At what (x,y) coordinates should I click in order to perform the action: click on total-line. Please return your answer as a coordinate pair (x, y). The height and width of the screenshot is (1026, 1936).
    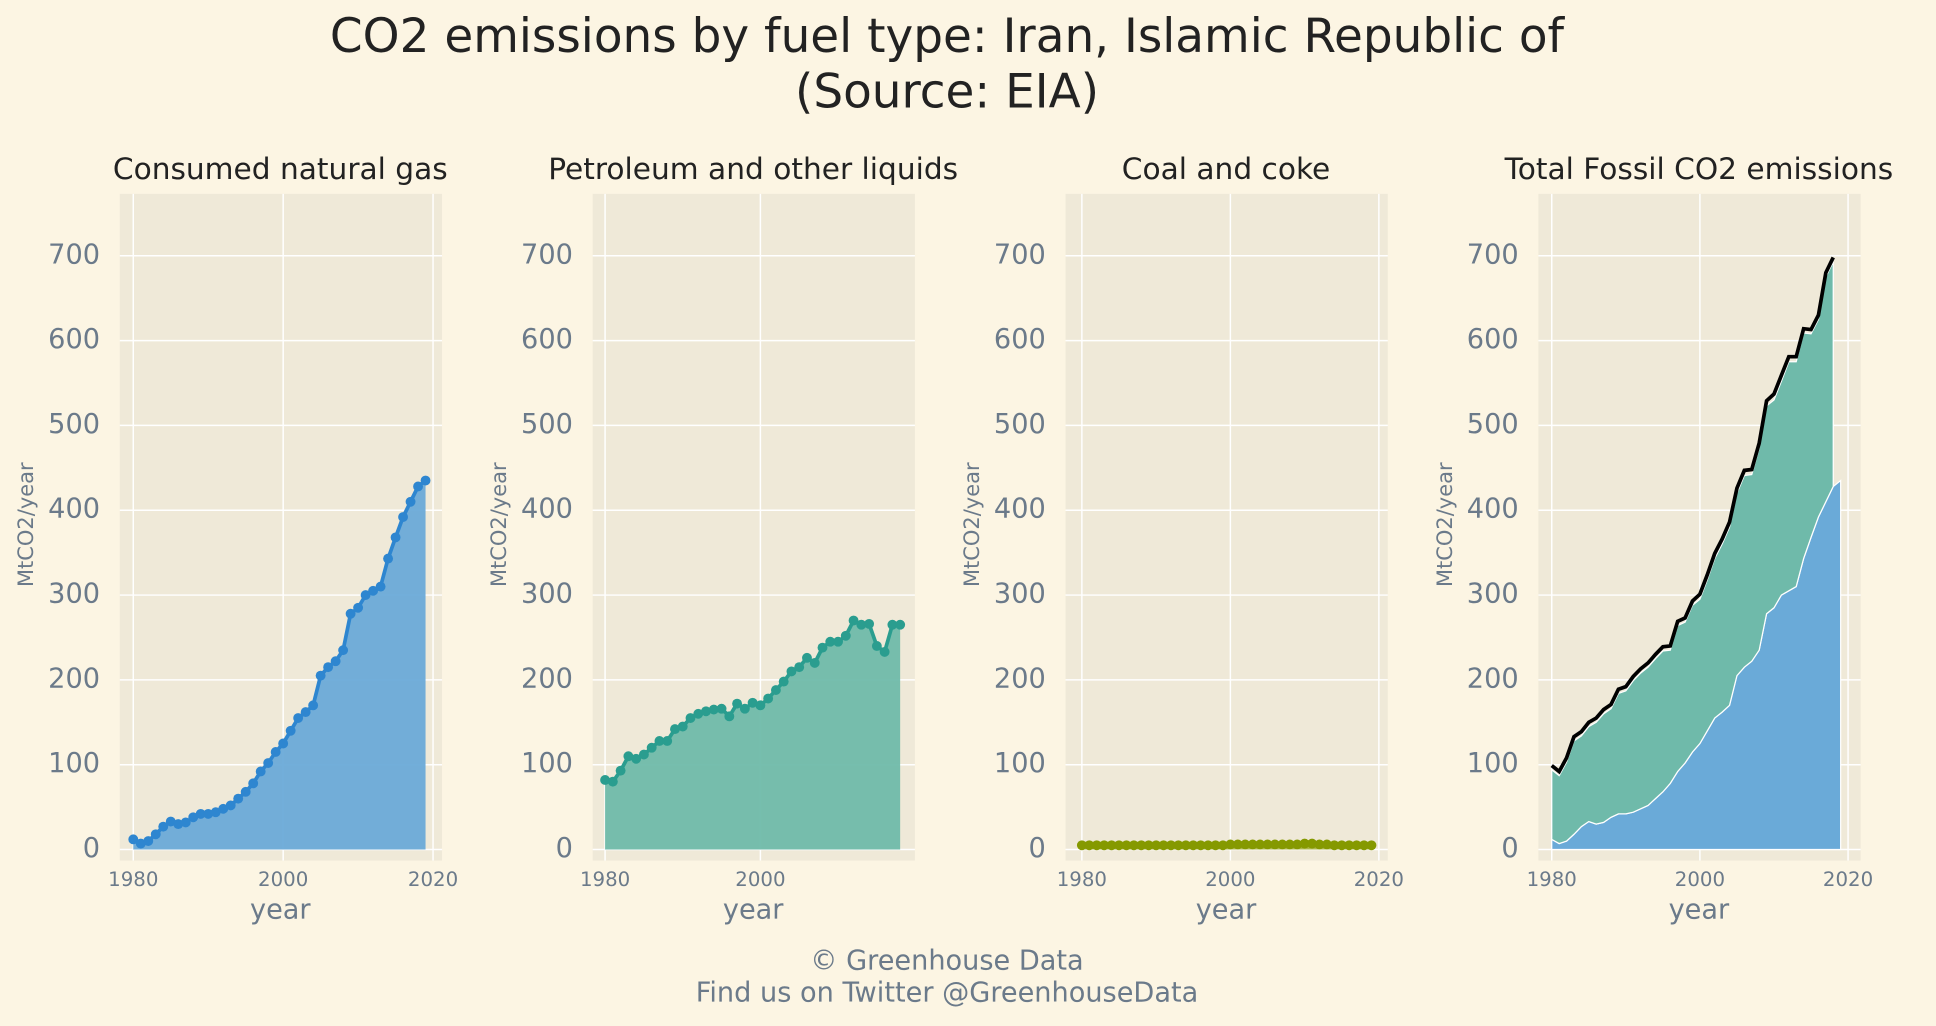
    Looking at the image, I should click on (1692, 515).